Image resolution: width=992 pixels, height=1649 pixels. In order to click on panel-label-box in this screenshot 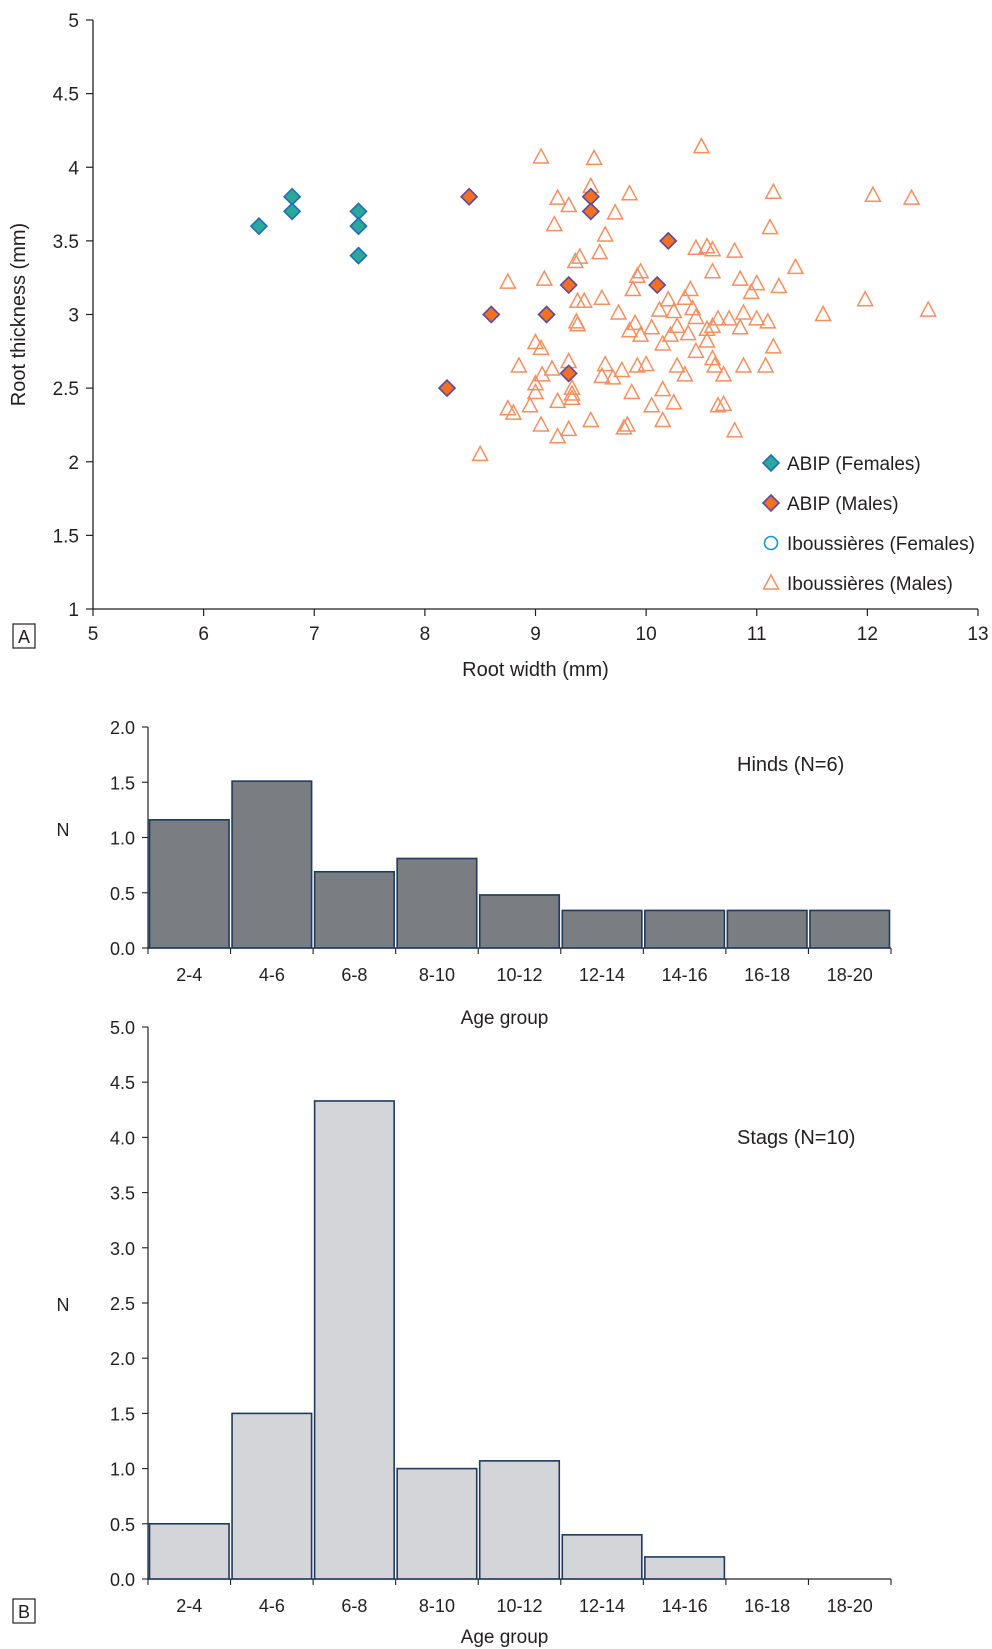, I will do `click(24, 1611)`.